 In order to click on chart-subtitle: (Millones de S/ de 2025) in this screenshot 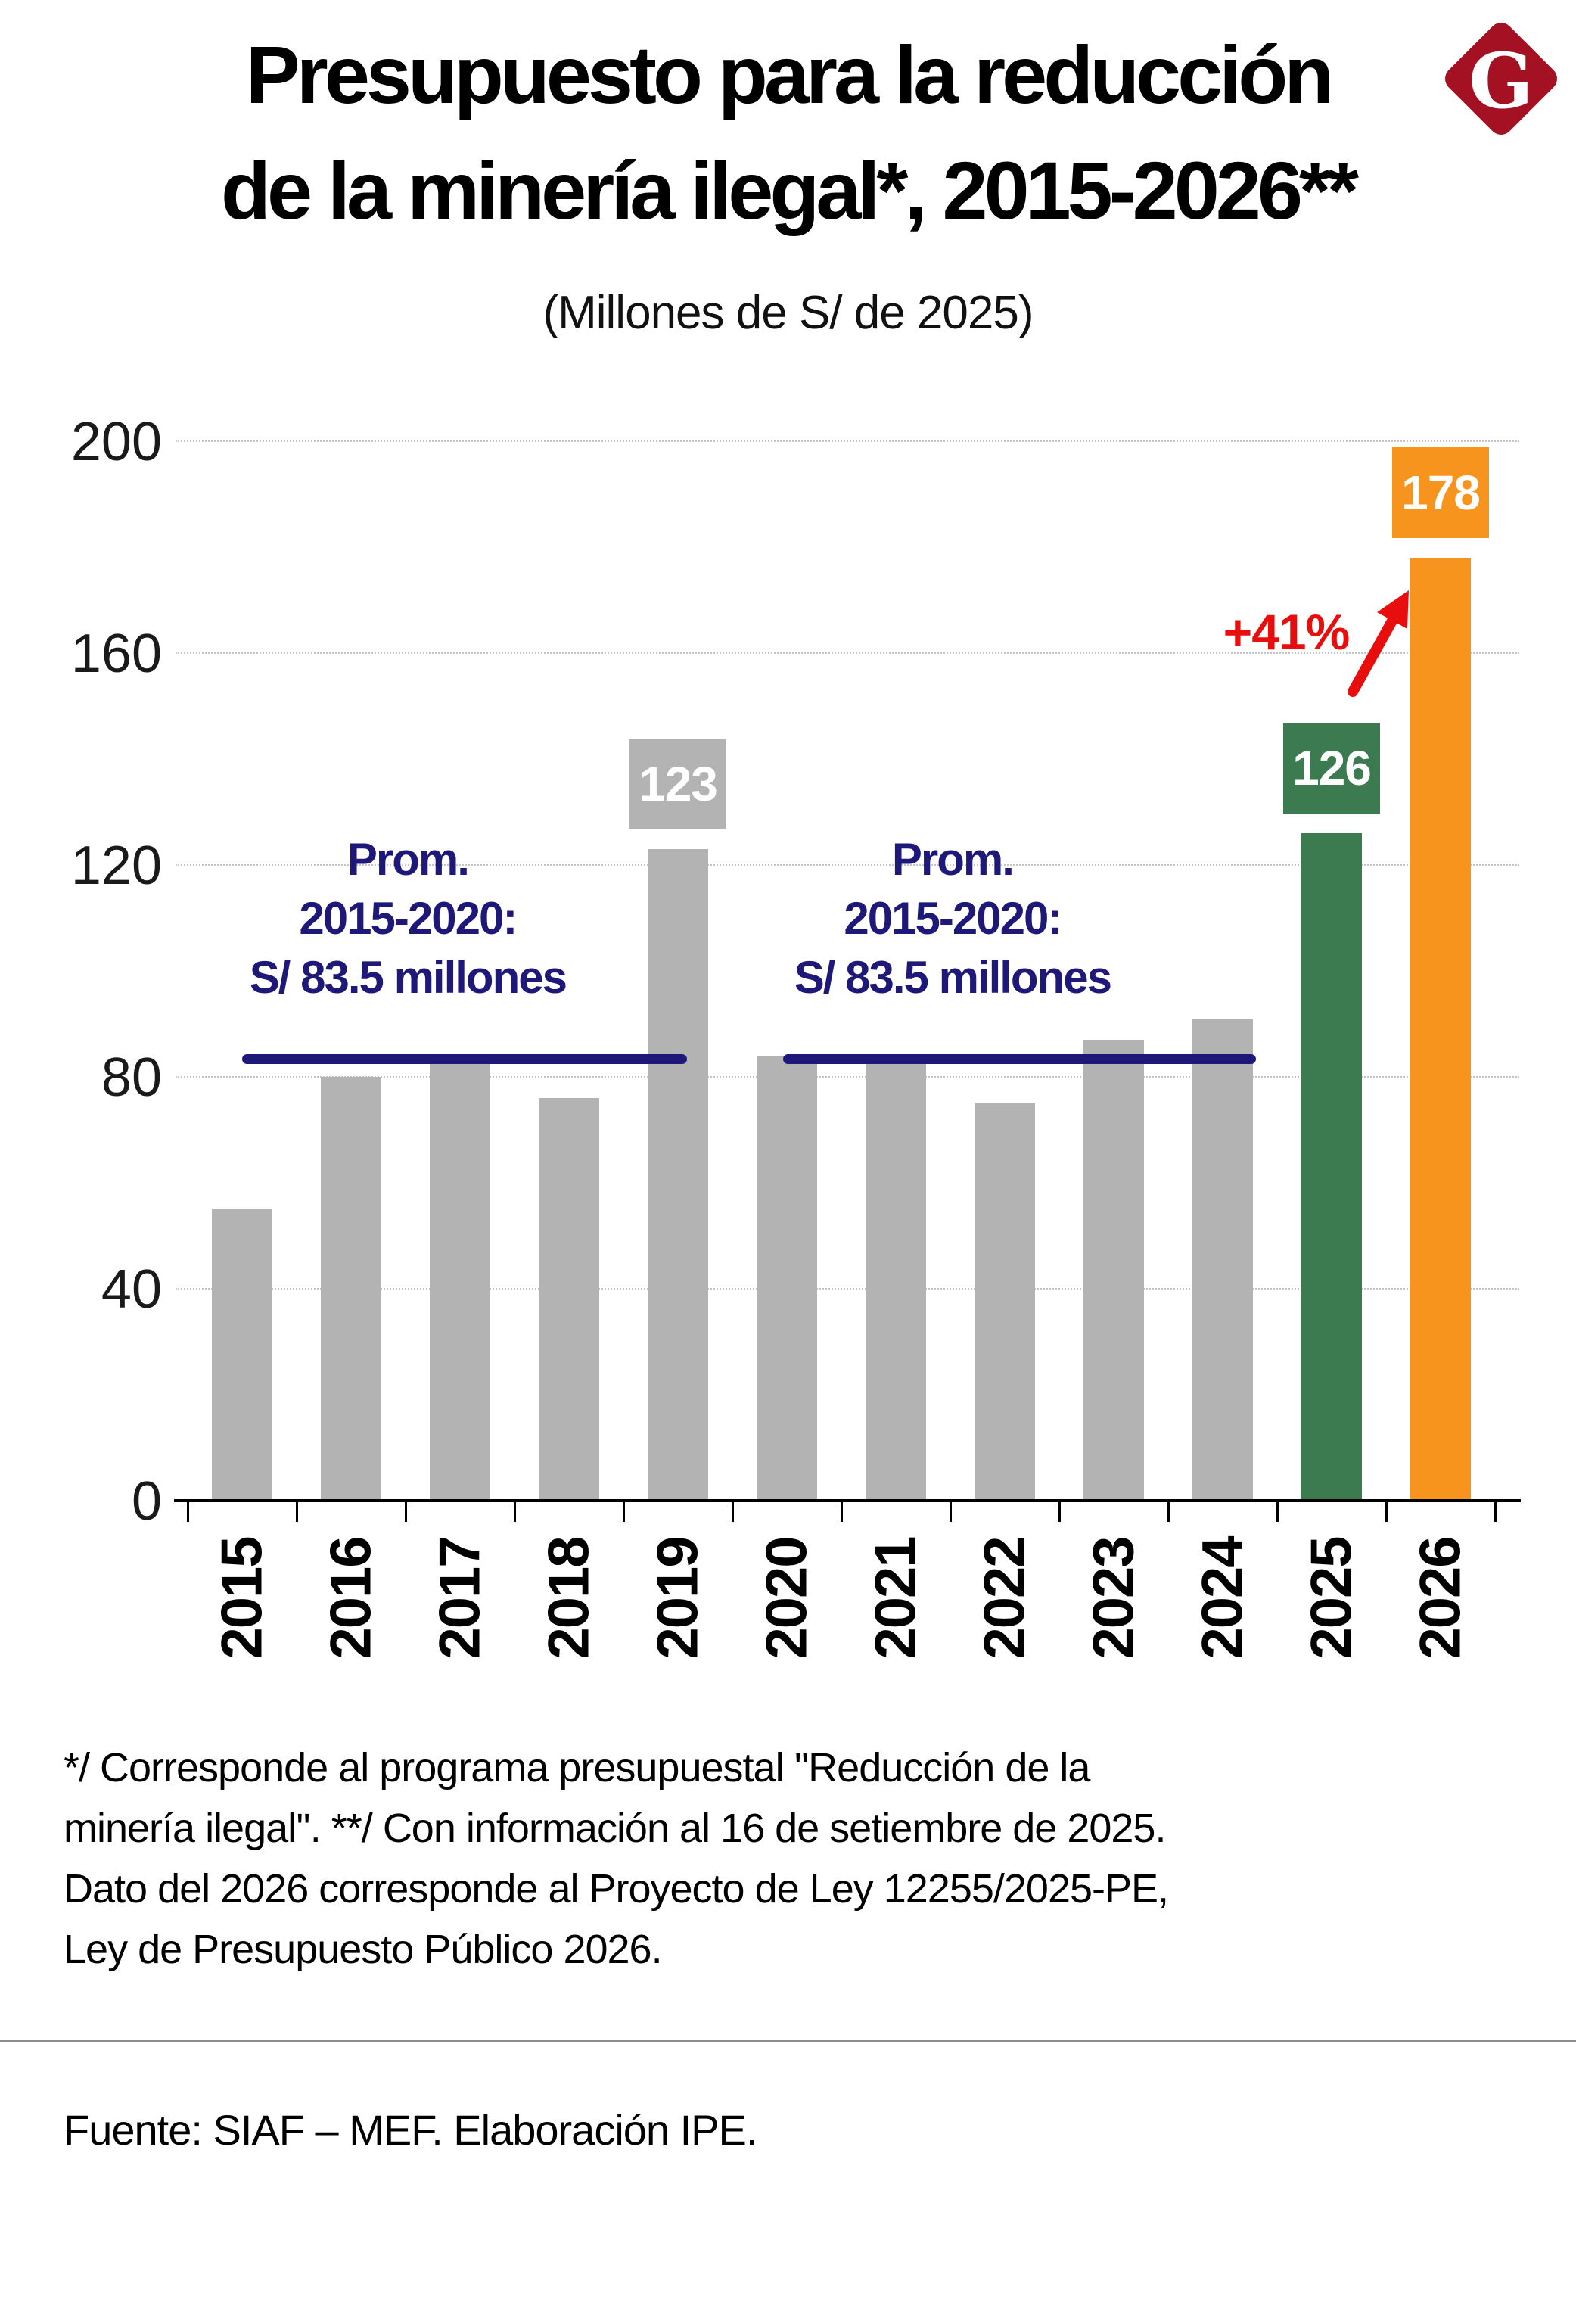, I will do `click(788, 313)`.